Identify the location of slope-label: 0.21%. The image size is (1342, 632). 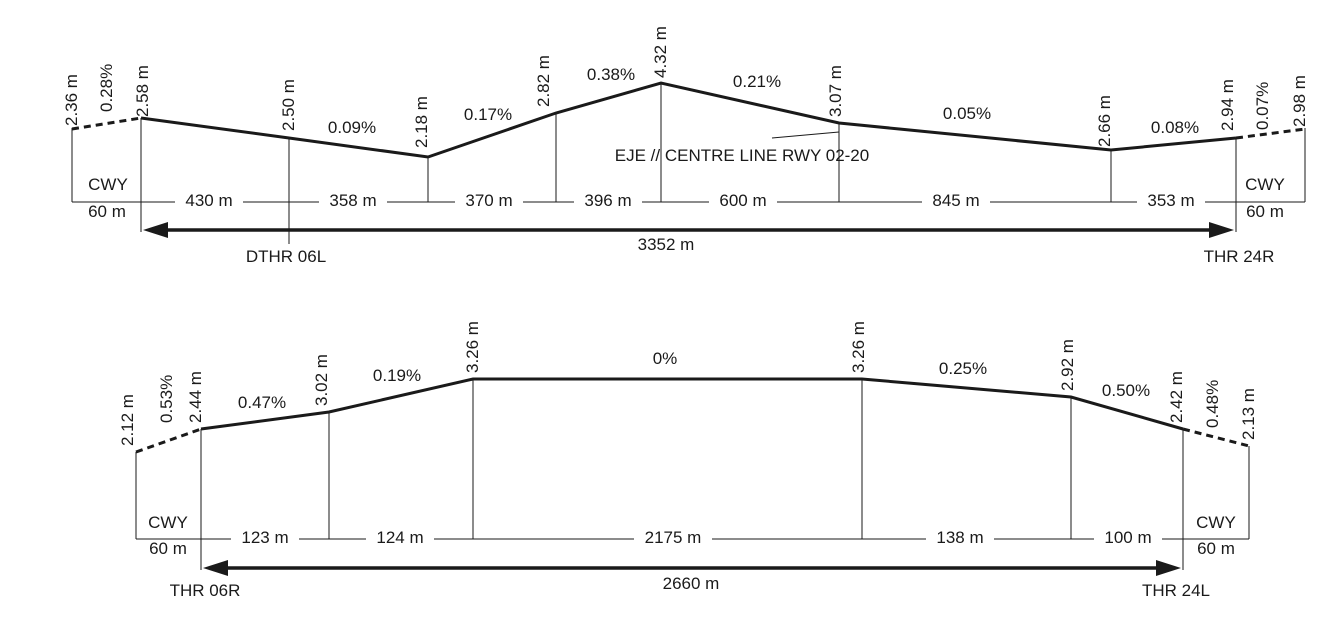
(757, 81).